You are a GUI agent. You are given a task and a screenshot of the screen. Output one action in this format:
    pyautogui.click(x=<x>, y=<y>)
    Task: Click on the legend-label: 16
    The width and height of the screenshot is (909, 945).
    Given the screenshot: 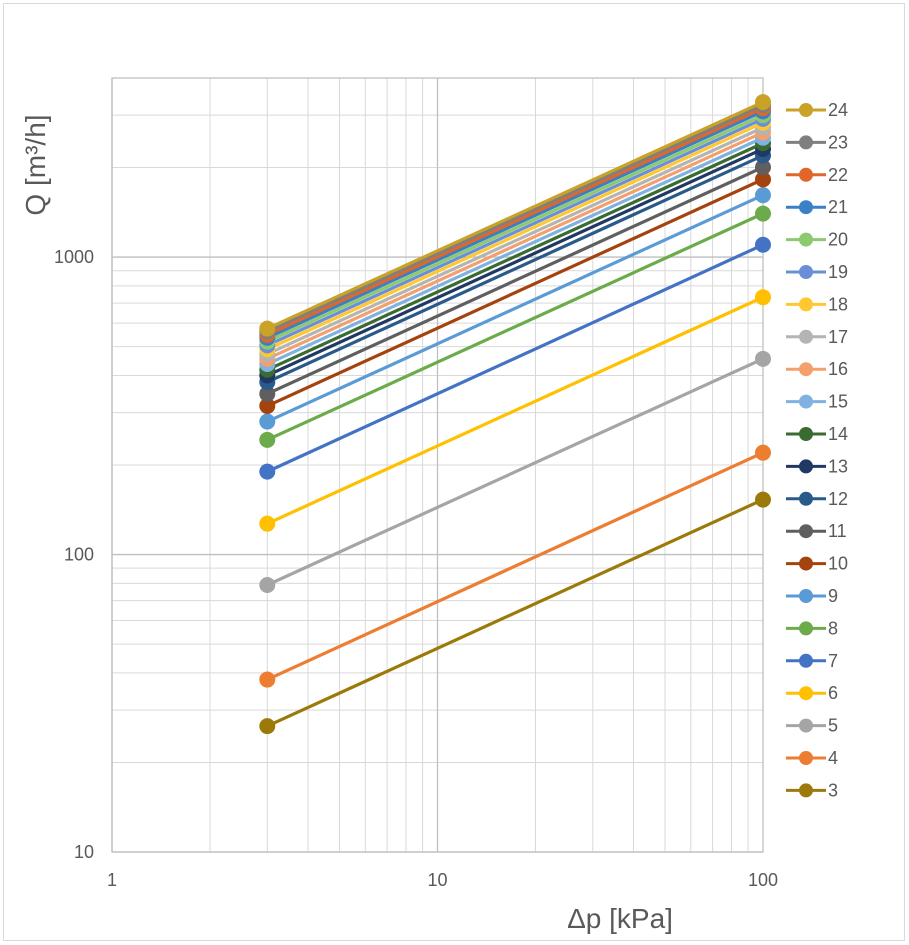 What is the action you would take?
    pyautogui.click(x=838, y=369)
    